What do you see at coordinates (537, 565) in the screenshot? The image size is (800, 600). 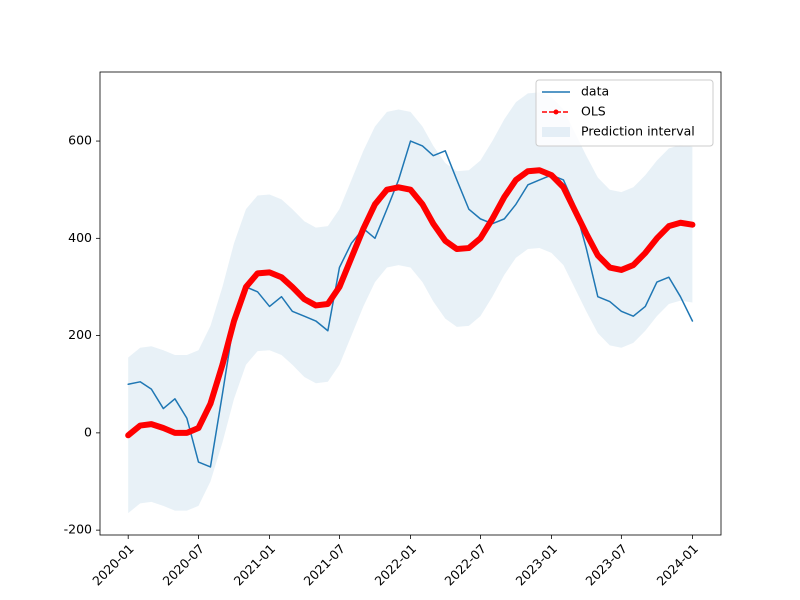 I see `x-tick-label: 2023-01` at bounding box center [537, 565].